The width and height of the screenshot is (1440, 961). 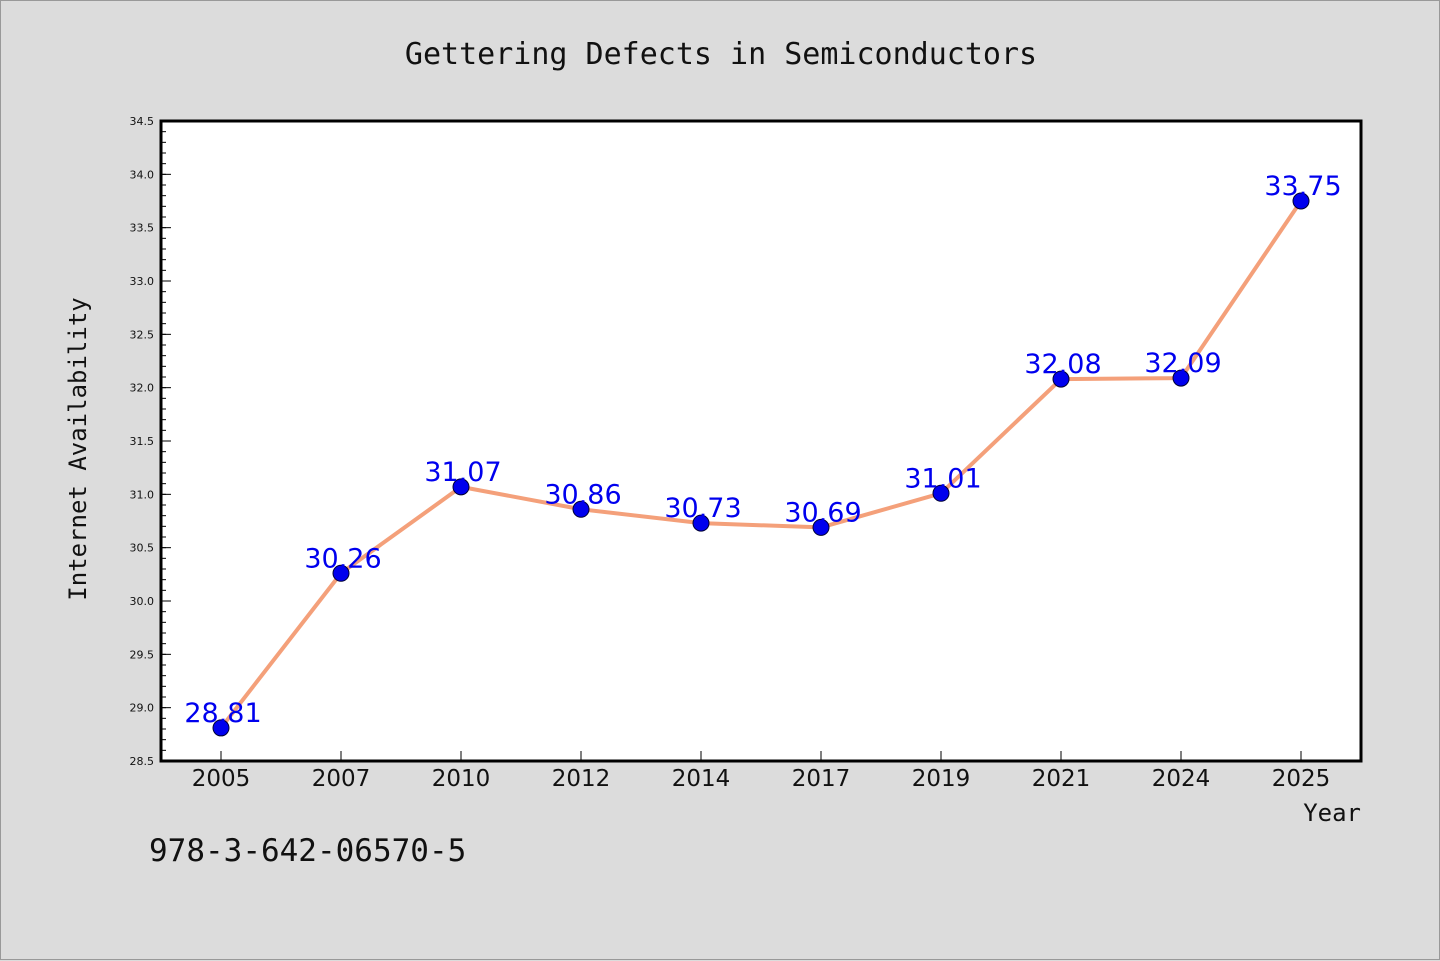 I want to click on data-label: 30.86, so click(x=582, y=494).